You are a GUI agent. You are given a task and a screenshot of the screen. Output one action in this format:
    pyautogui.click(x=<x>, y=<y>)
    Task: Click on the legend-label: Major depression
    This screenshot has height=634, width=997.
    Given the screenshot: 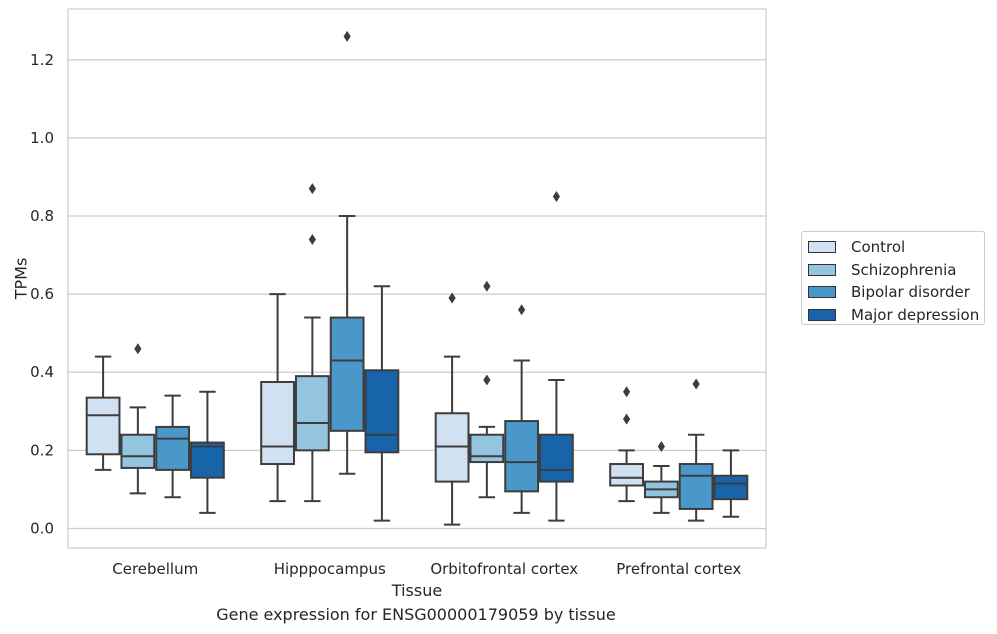 What is the action you would take?
    pyautogui.click(x=915, y=314)
    